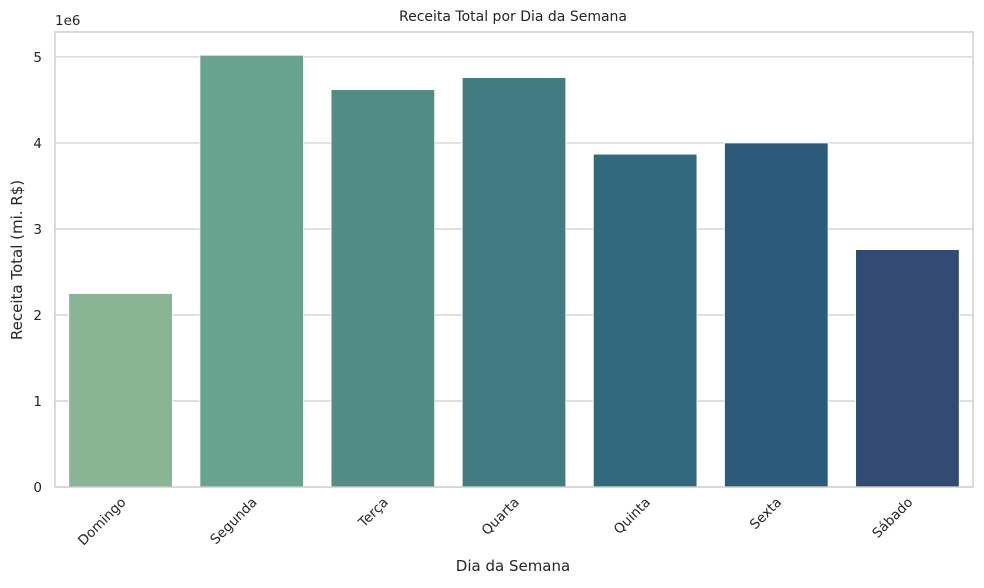  What do you see at coordinates (37, 488) in the screenshot?
I see `y-tick-label: 0` at bounding box center [37, 488].